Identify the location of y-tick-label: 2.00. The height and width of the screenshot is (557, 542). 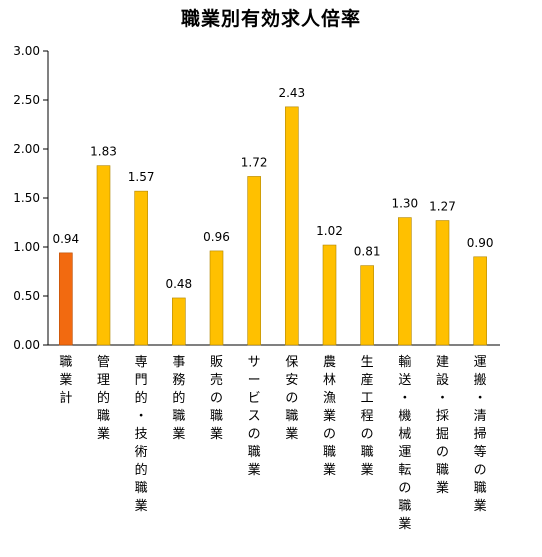
(26, 149).